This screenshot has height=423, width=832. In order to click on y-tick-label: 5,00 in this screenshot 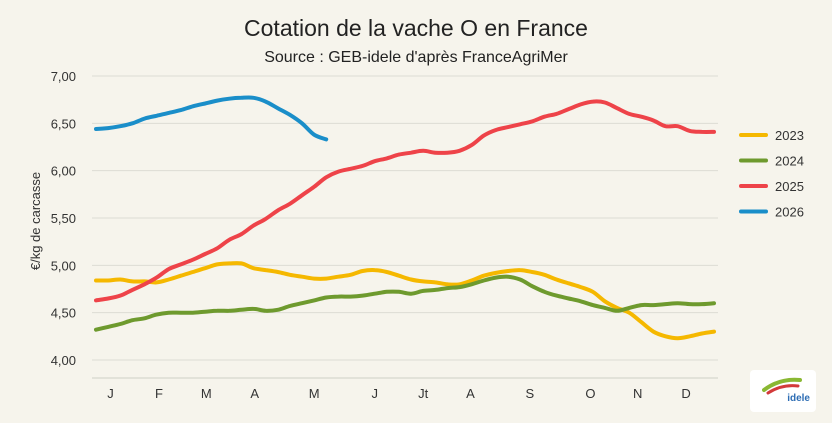, I will do `click(63, 265)`.